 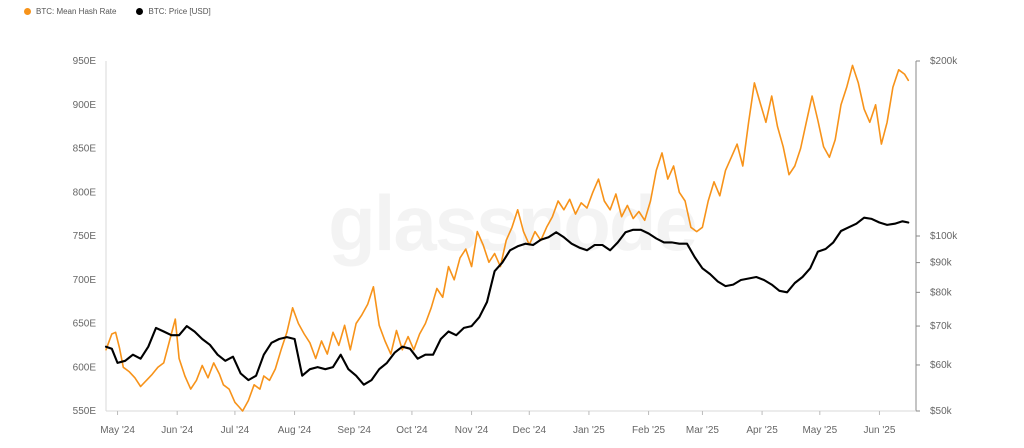 I want to click on y-right-tick-label: $60k, so click(x=941, y=365).